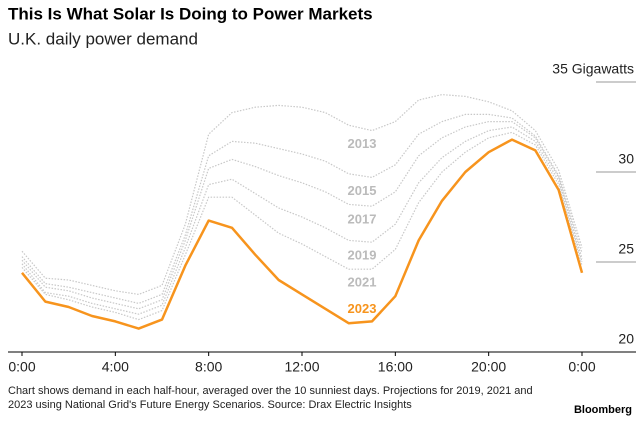 The width and height of the screenshot is (640, 427). I want to click on y-tick-label: 30, so click(626, 159).